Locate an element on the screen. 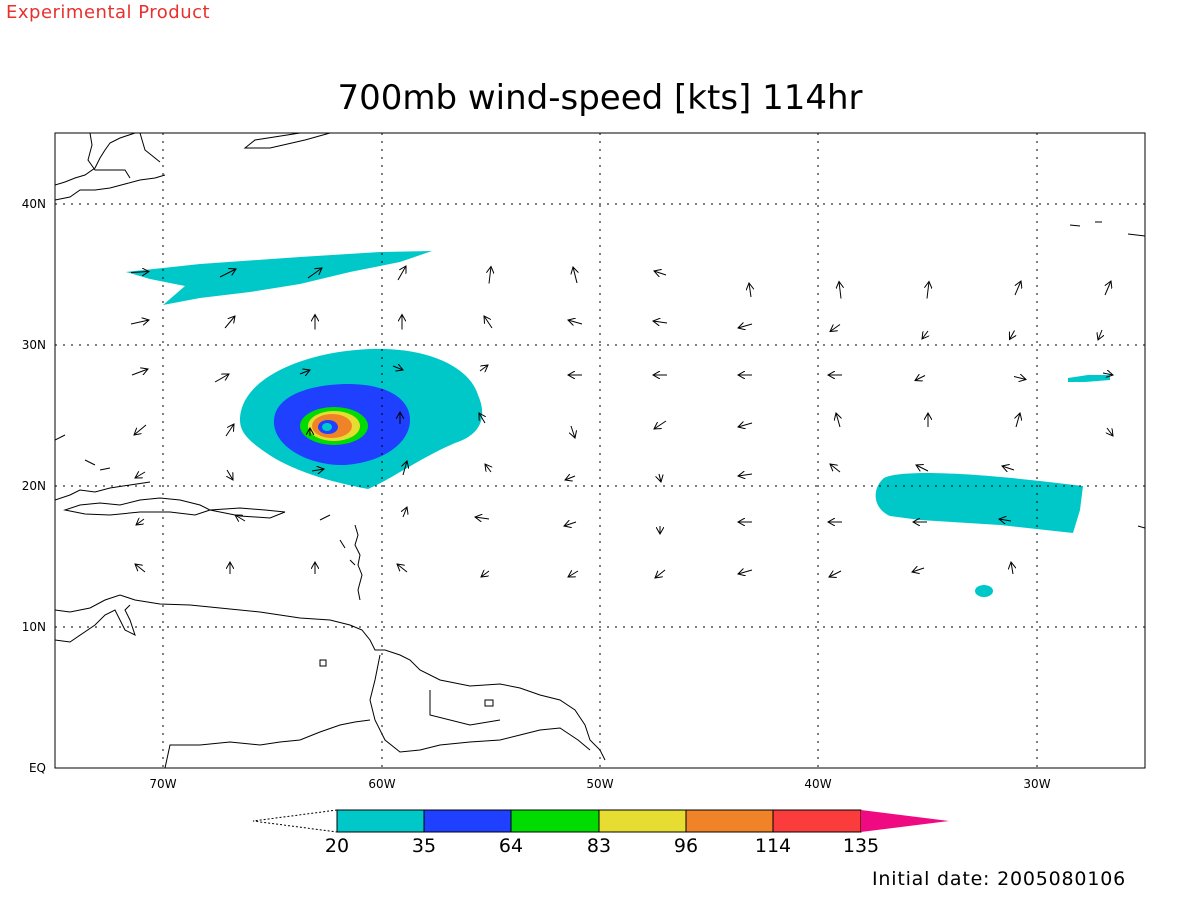 This screenshot has width=1200, height=900. colorbar-label: 83 is located at coordinates (599, 846).